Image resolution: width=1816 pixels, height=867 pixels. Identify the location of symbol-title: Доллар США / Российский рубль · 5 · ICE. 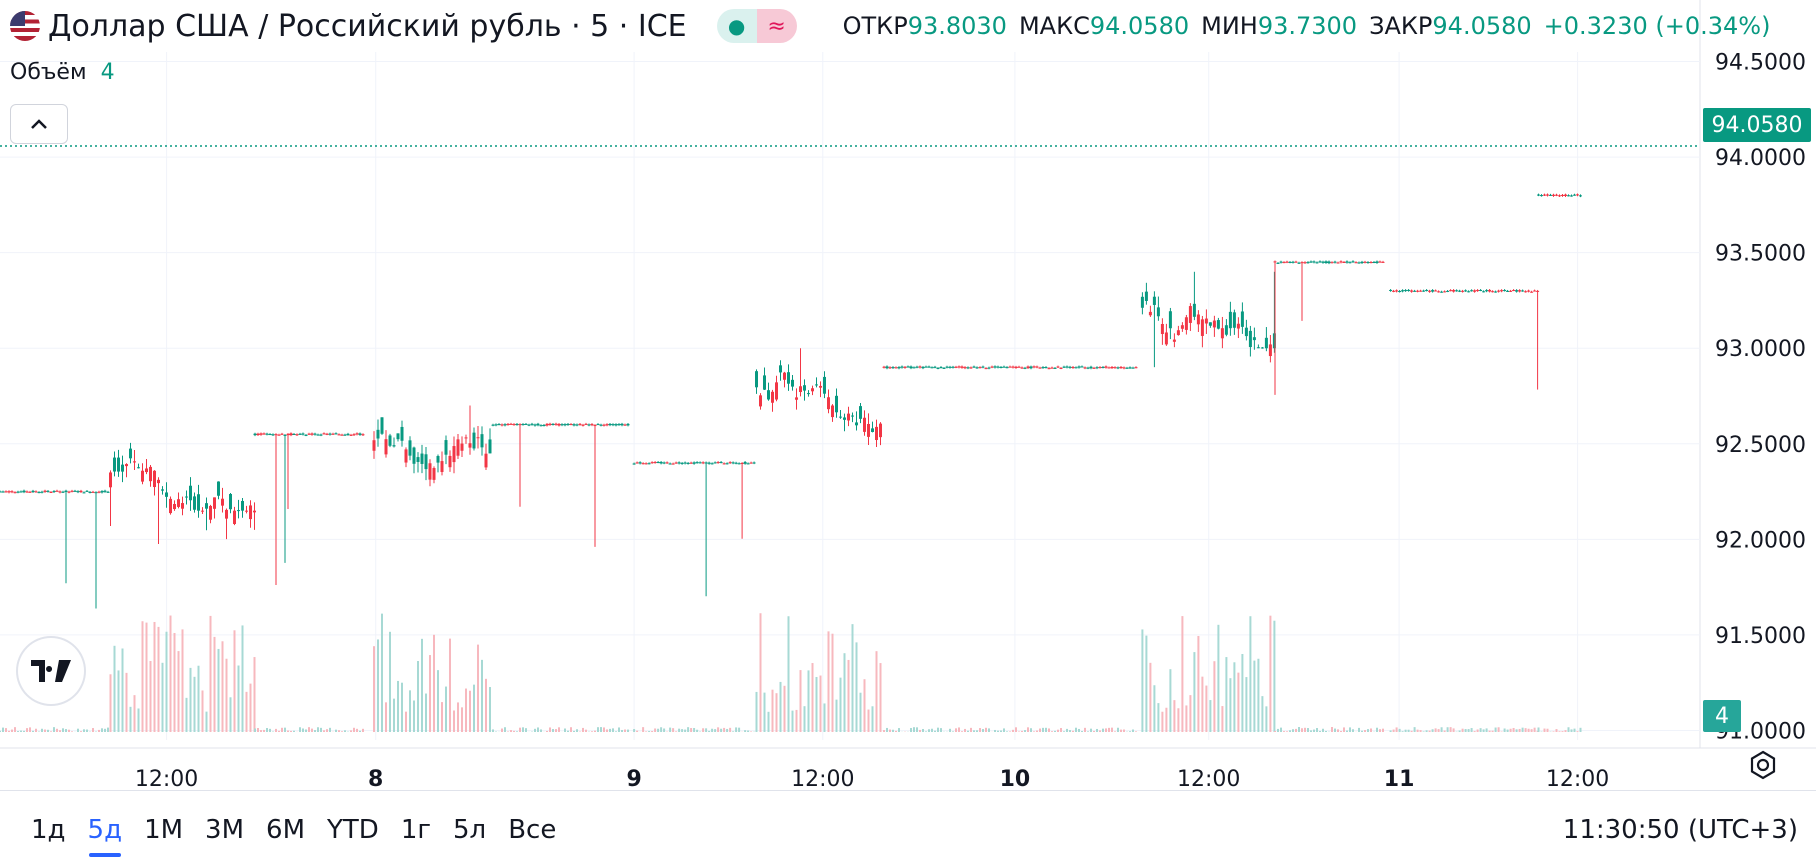
(367, 26).